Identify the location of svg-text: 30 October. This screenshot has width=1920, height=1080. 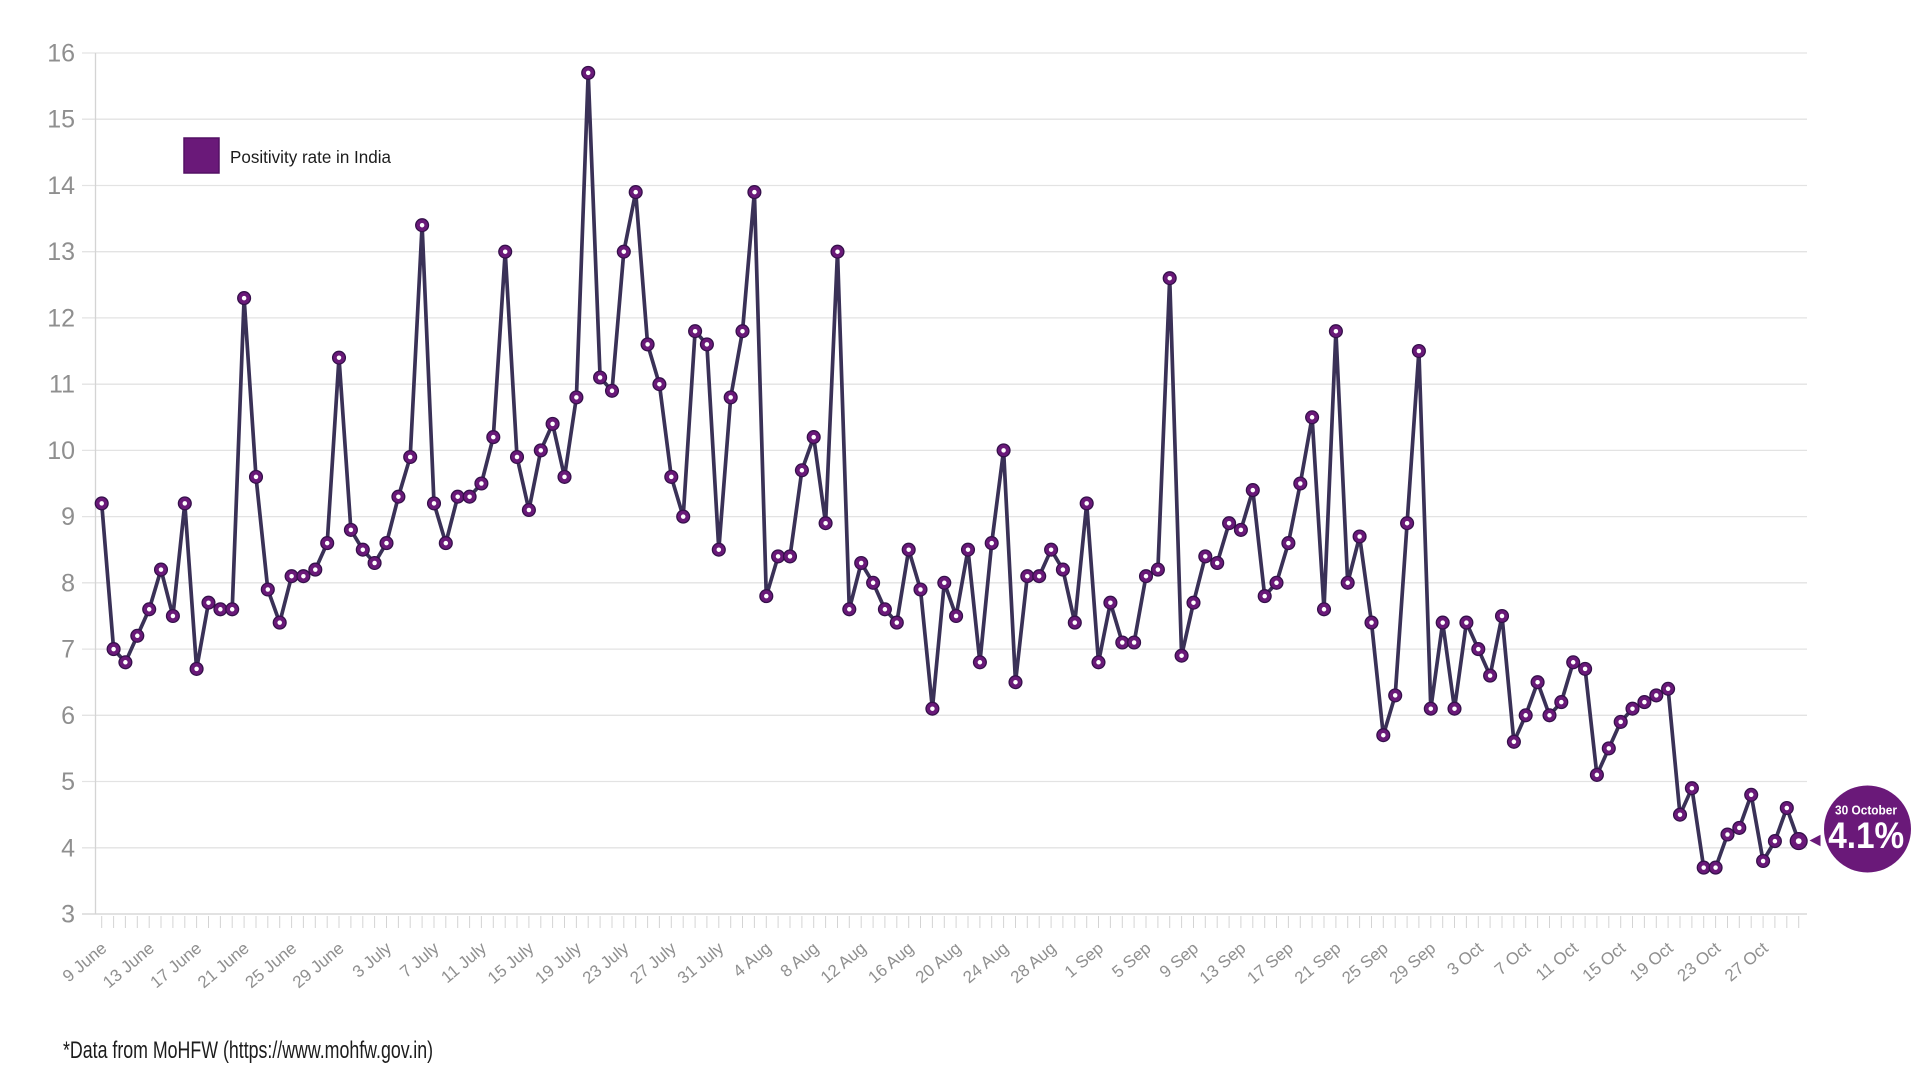
(1866, 810).